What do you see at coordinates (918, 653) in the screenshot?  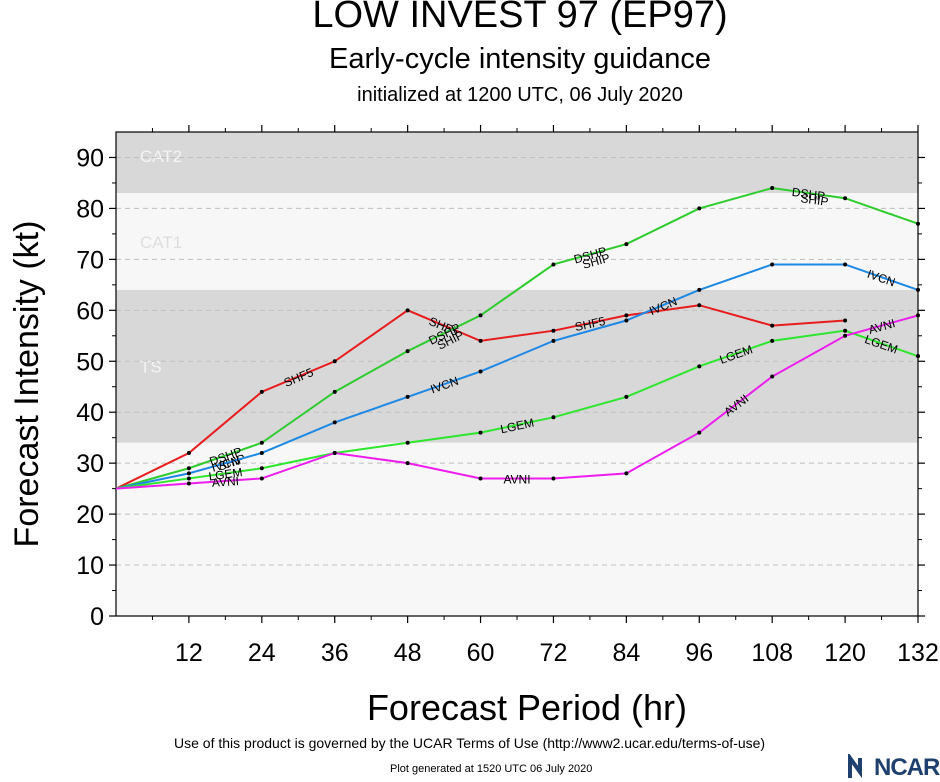 I see `x-tick-label: 132` at bounding box center [918, 653].